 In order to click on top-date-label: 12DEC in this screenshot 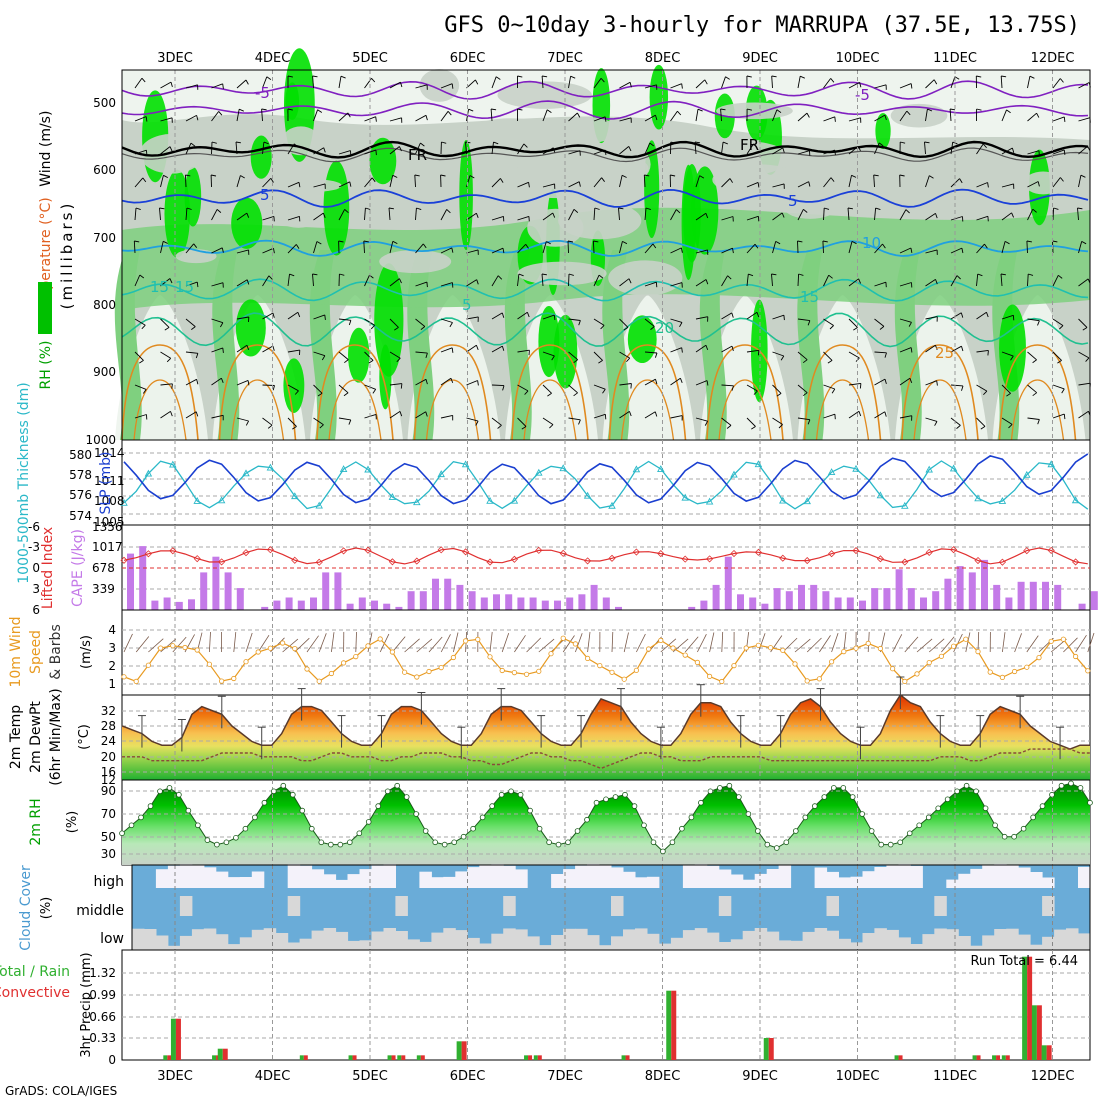, I will do `click(1053, 58)`.